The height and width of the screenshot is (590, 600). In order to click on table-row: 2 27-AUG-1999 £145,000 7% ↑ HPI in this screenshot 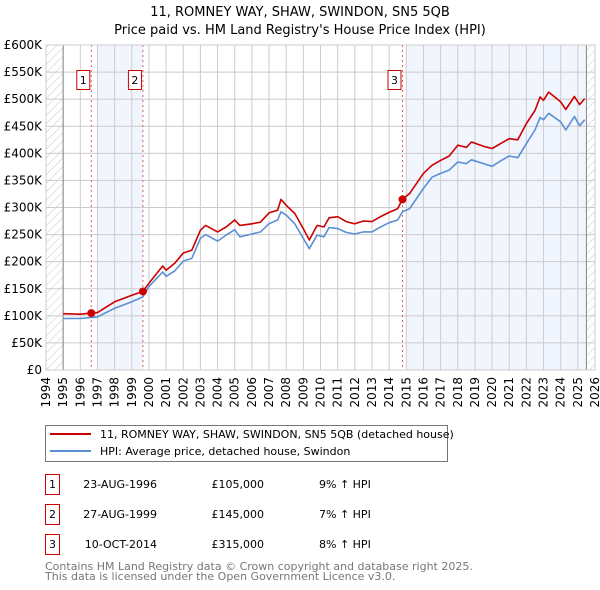, I will do `click(208, 514)`.